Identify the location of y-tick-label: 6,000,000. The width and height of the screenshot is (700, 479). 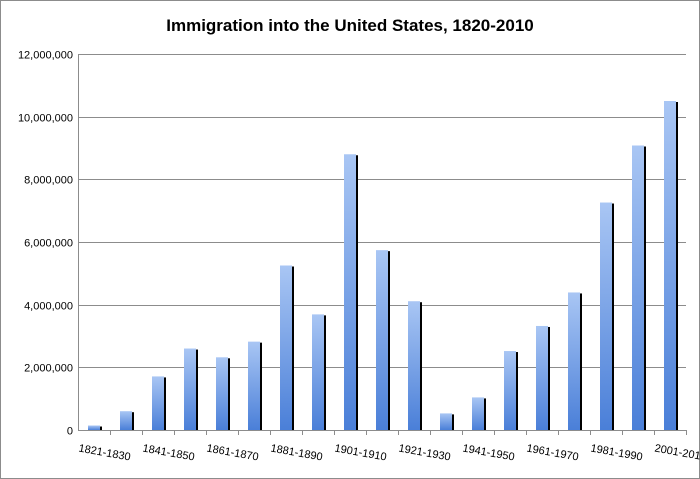
(48, 244).